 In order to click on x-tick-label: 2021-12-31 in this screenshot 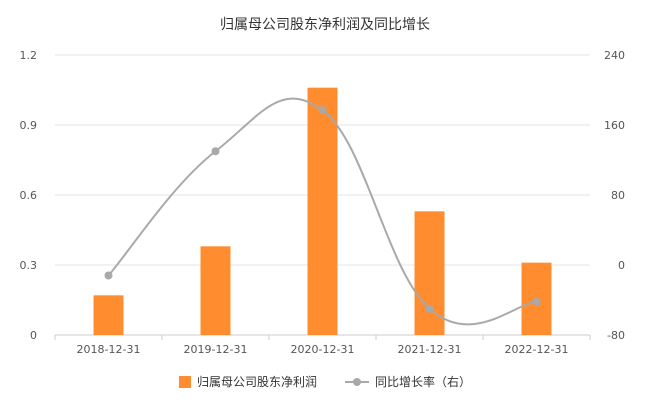, I will do `click(430, 349)`.